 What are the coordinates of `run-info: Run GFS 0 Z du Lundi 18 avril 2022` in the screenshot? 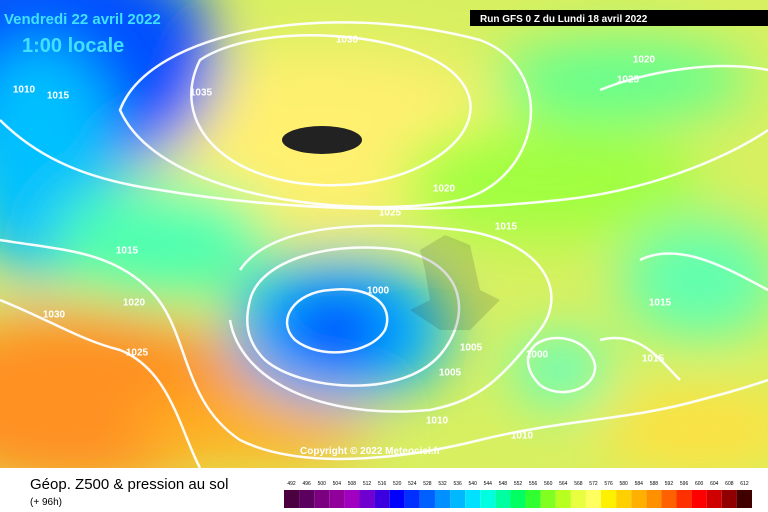 It's located at (564, 19).